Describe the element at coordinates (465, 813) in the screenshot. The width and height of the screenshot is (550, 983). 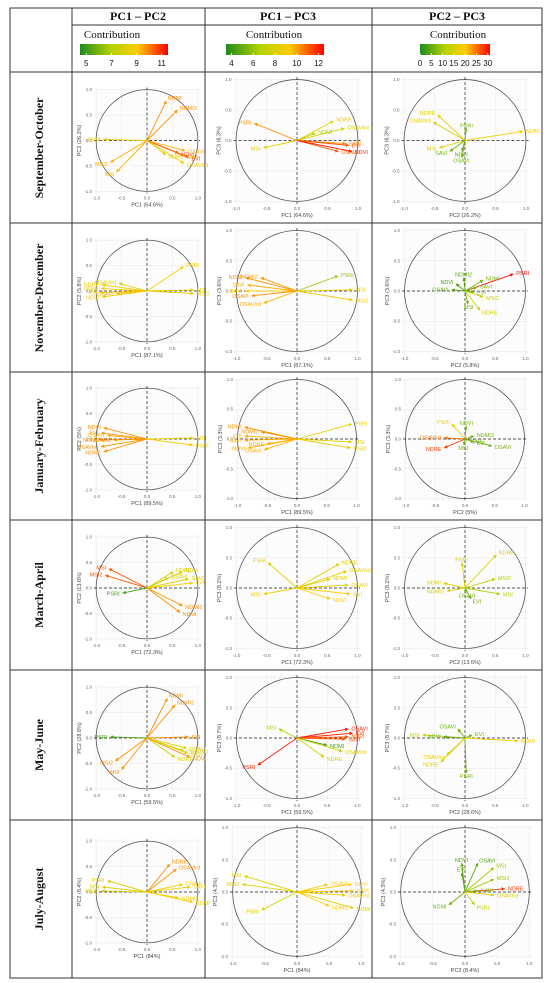
I see `x-axis-title: PC2 (28.6%)` at that location.